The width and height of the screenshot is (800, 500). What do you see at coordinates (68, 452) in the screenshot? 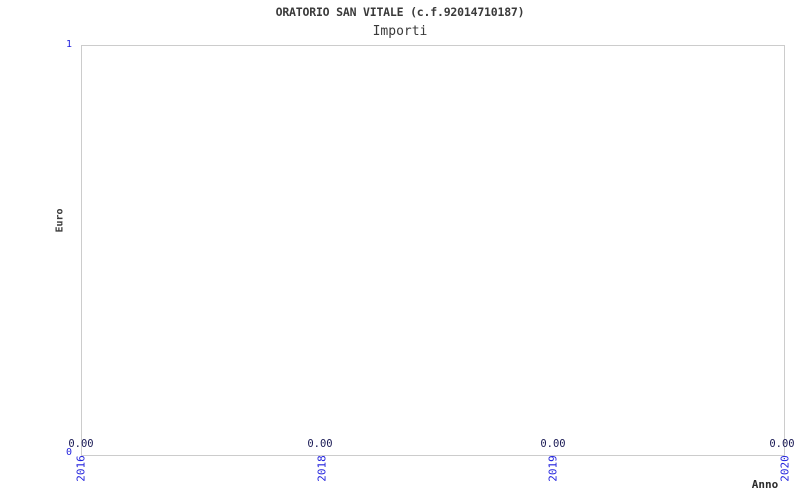
I see `y-axis-tick-label-bottom: 0` at bounding box center [68, 452].